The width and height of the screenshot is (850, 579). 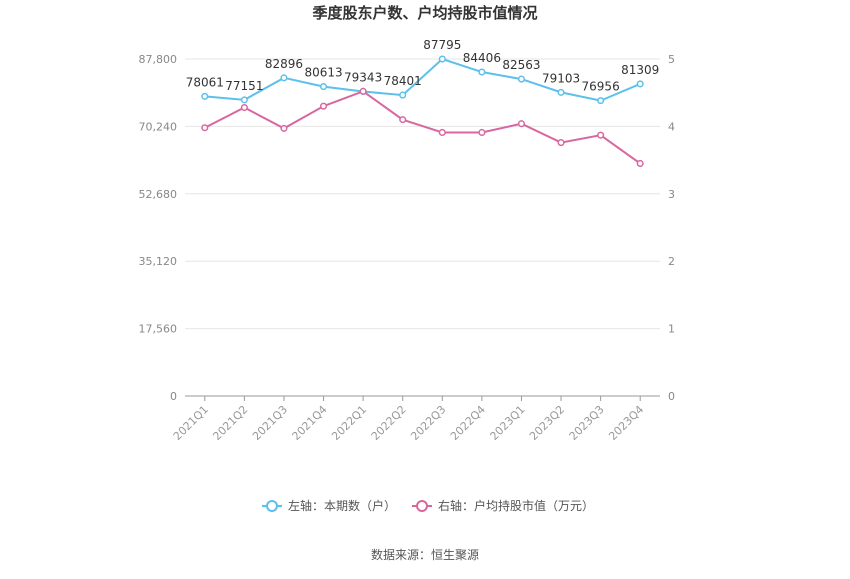 What do you see at coordinates (158, 261) in the screenshot?
I see `left-axis-tick-label: 35,120` at bounding box center [158, 261].